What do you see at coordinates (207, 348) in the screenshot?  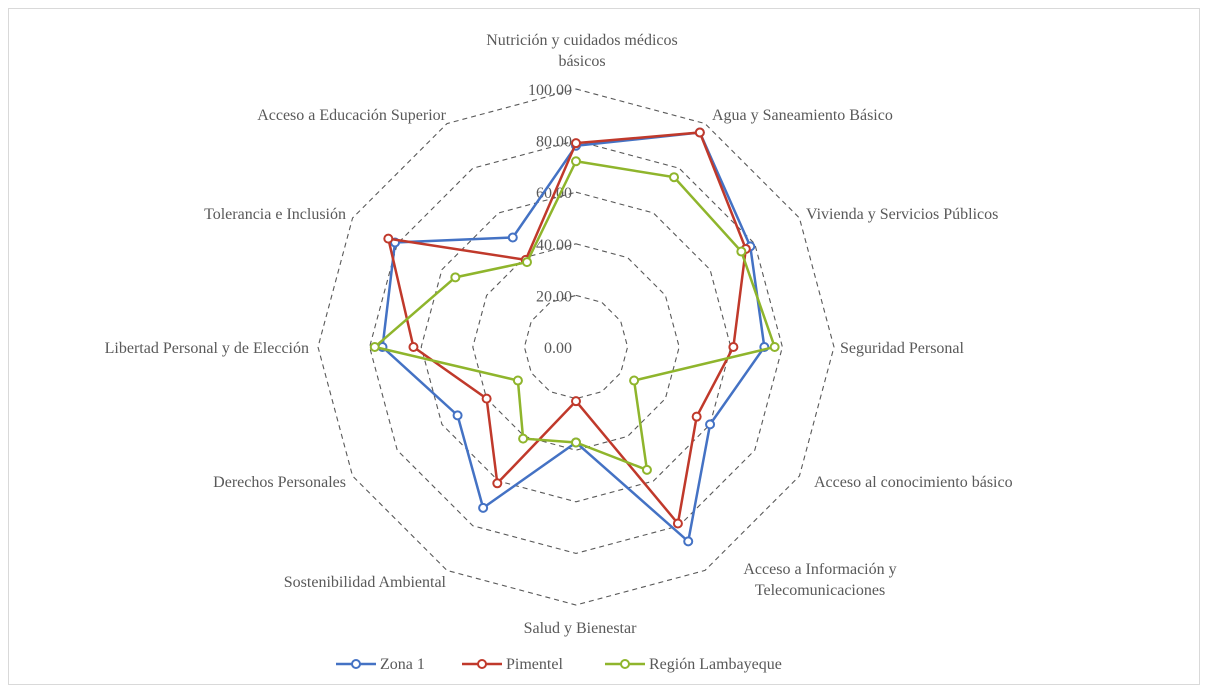 I see `axis-label: Libertad Personal y de Elección` at bounding box center [207, 348].